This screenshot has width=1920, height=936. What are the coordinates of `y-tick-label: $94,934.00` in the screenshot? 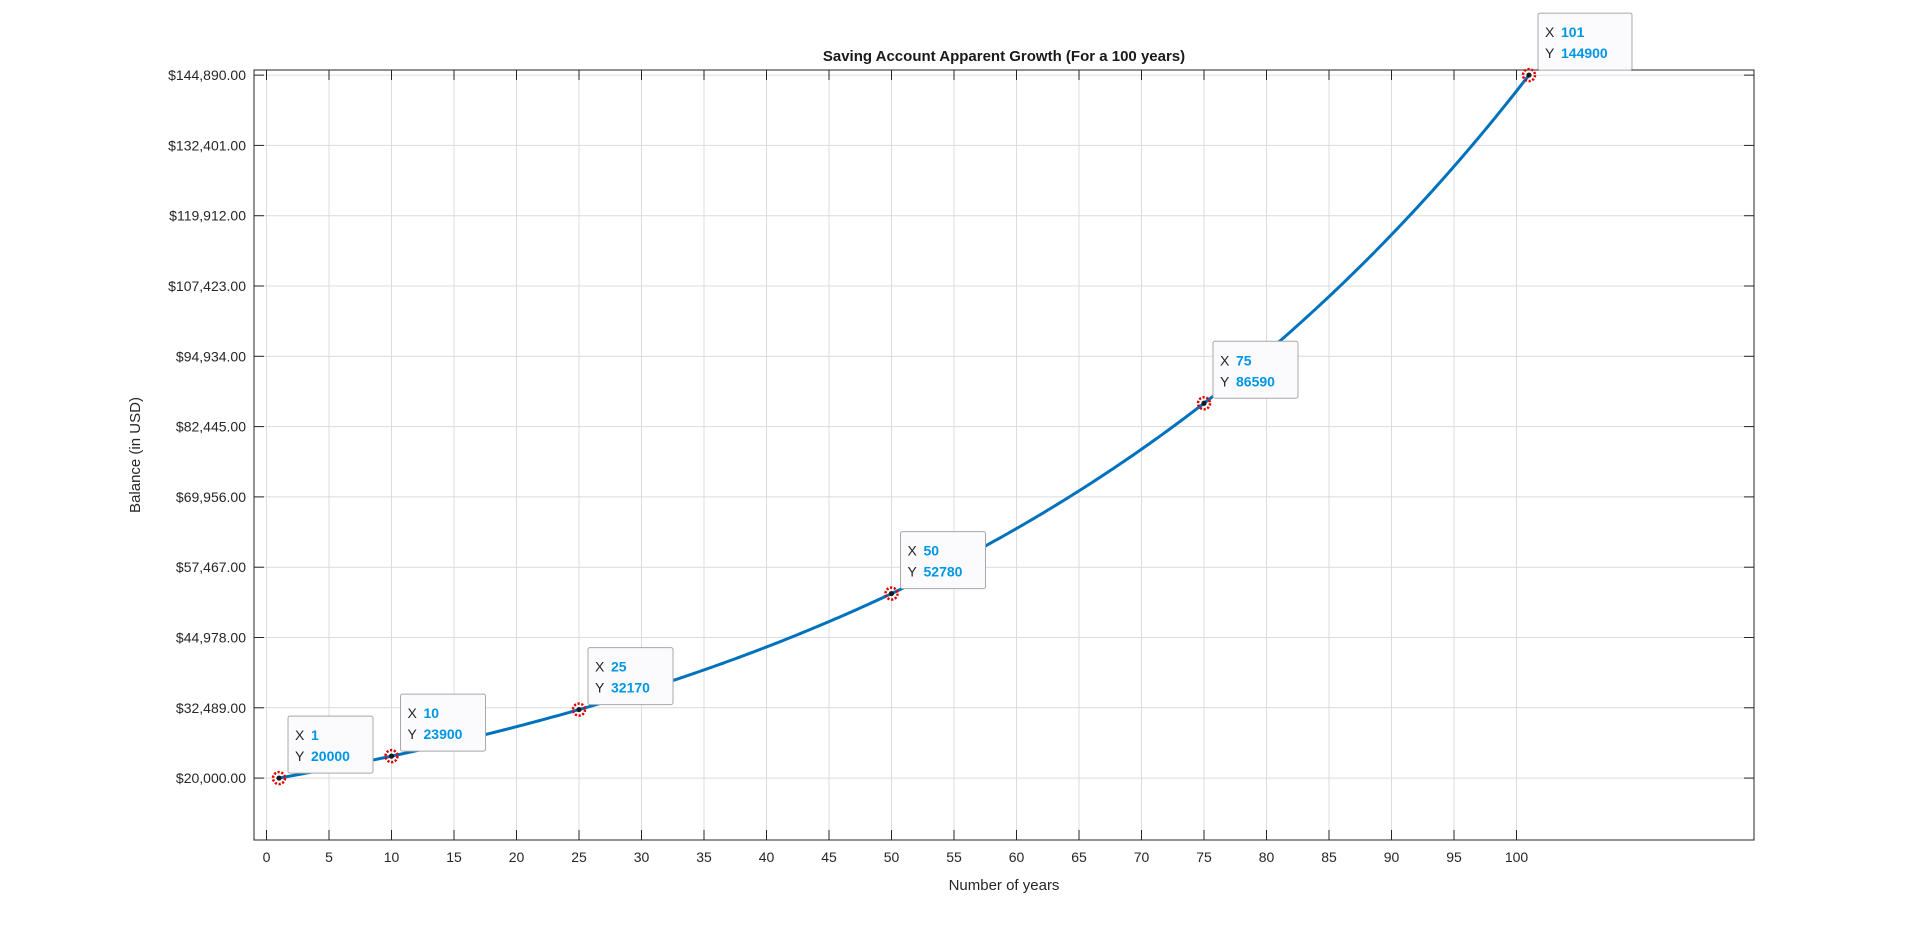 It's located at (211, 356).